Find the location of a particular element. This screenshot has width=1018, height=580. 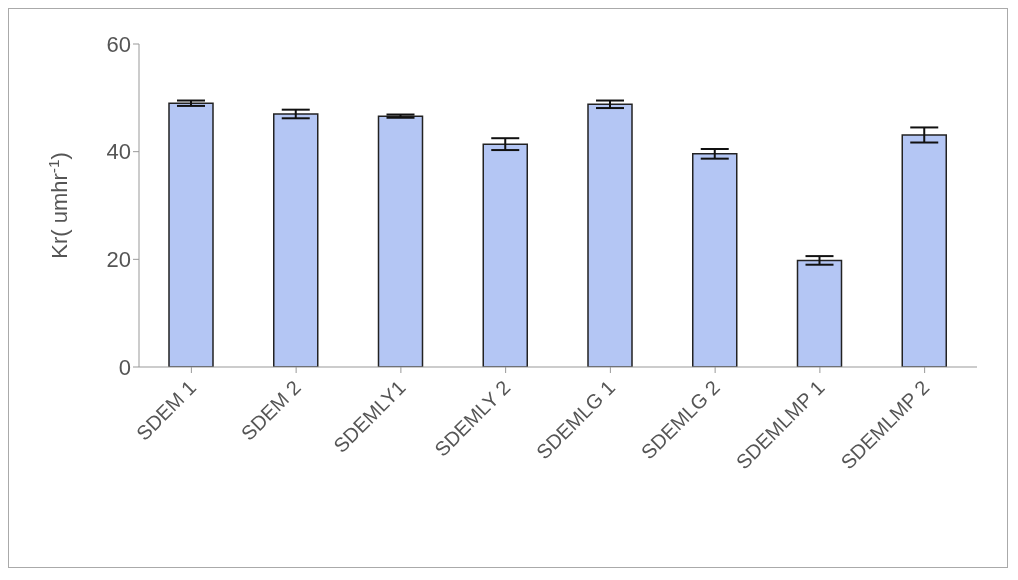

y-tick-label: 20 is located at coordinates (118, 260).